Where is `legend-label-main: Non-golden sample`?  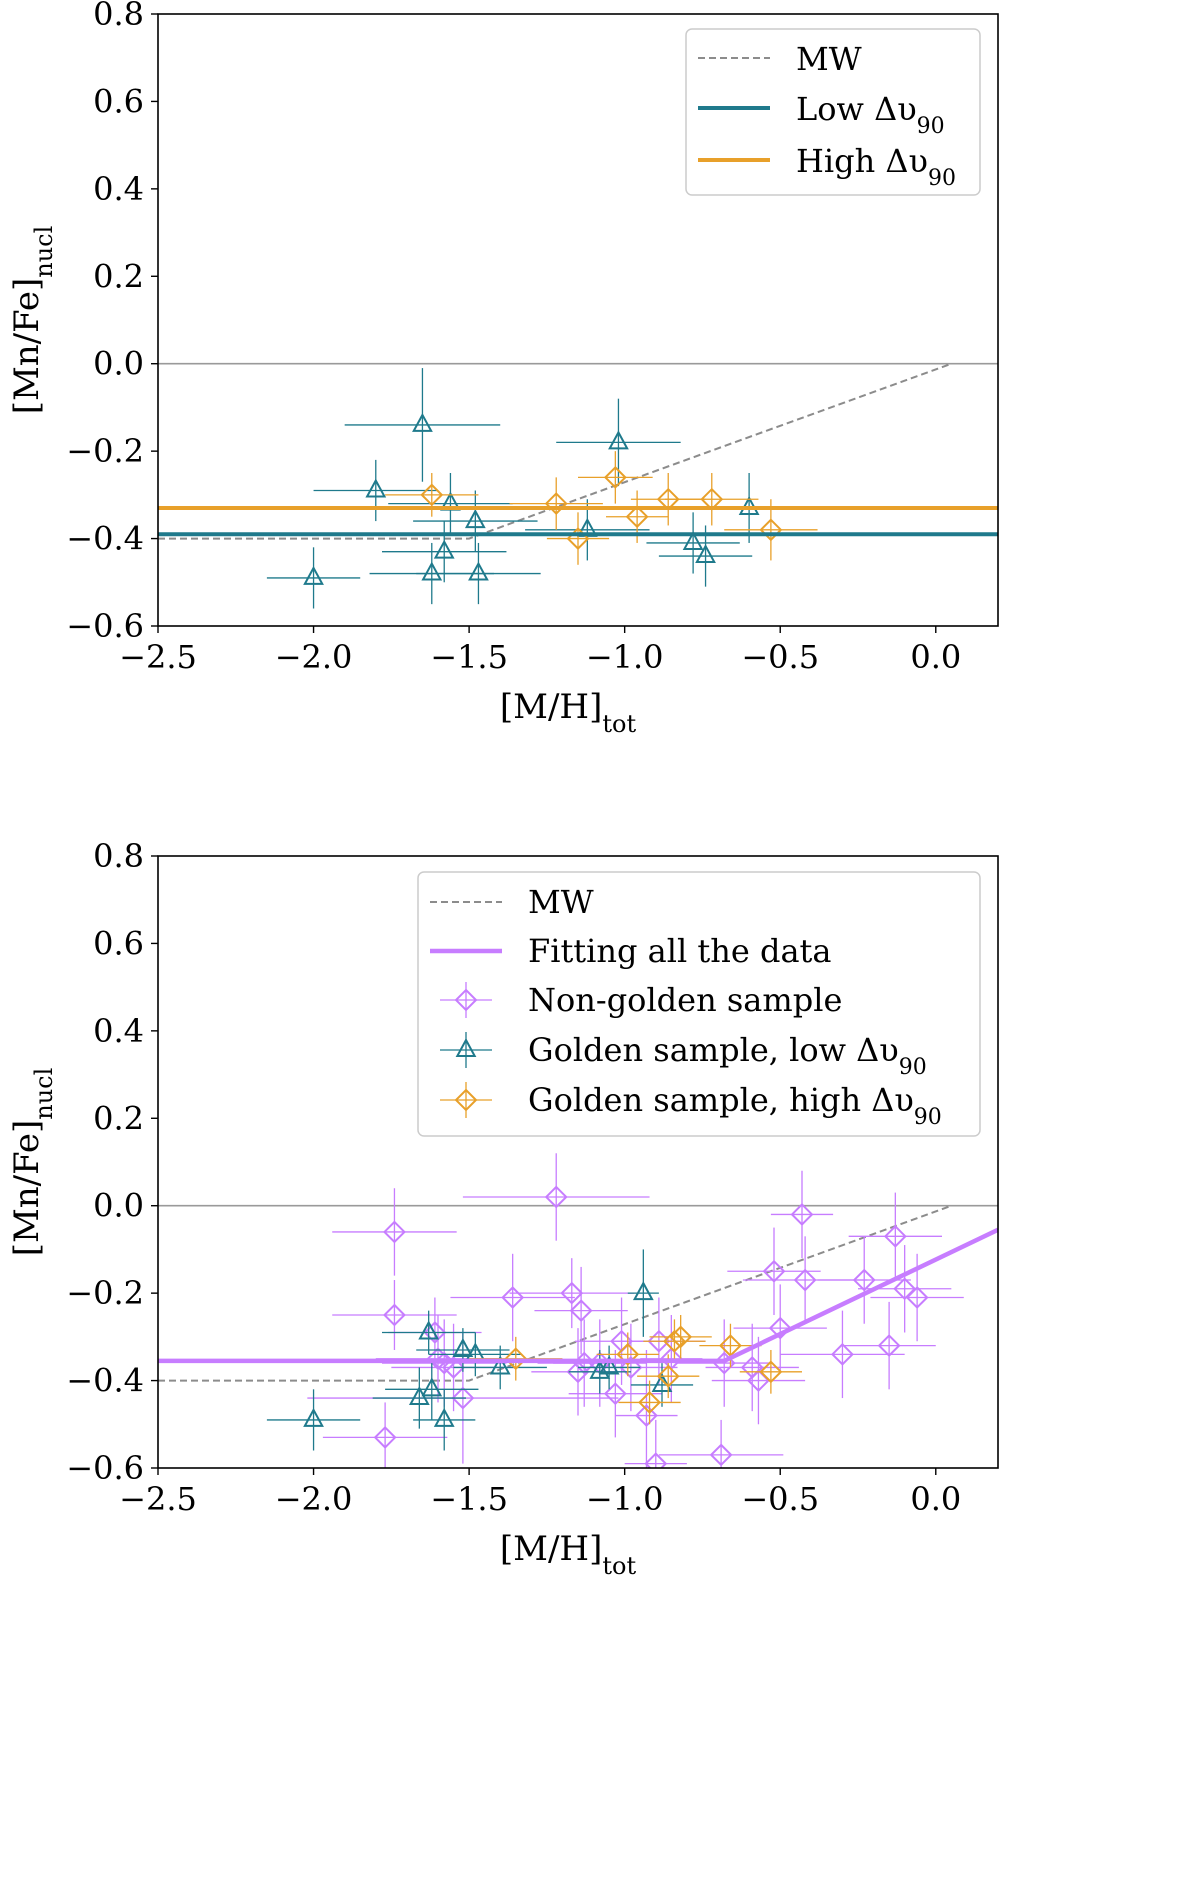 legend-label-main: Non-golden sample is located at coordinates (685, 1000).